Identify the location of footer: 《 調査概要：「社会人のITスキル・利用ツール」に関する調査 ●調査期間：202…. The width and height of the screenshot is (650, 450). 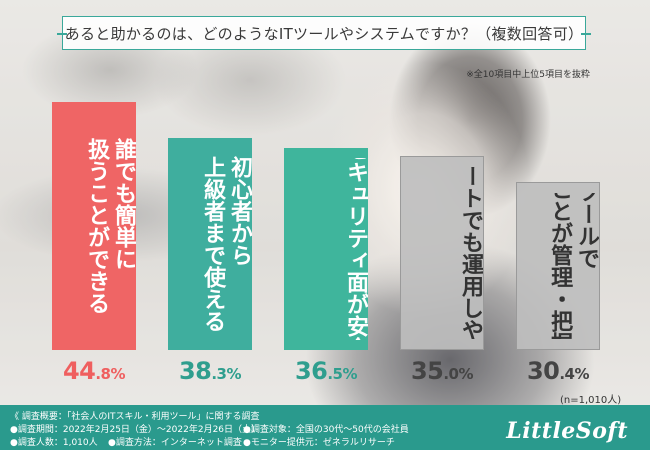
(325, 427).